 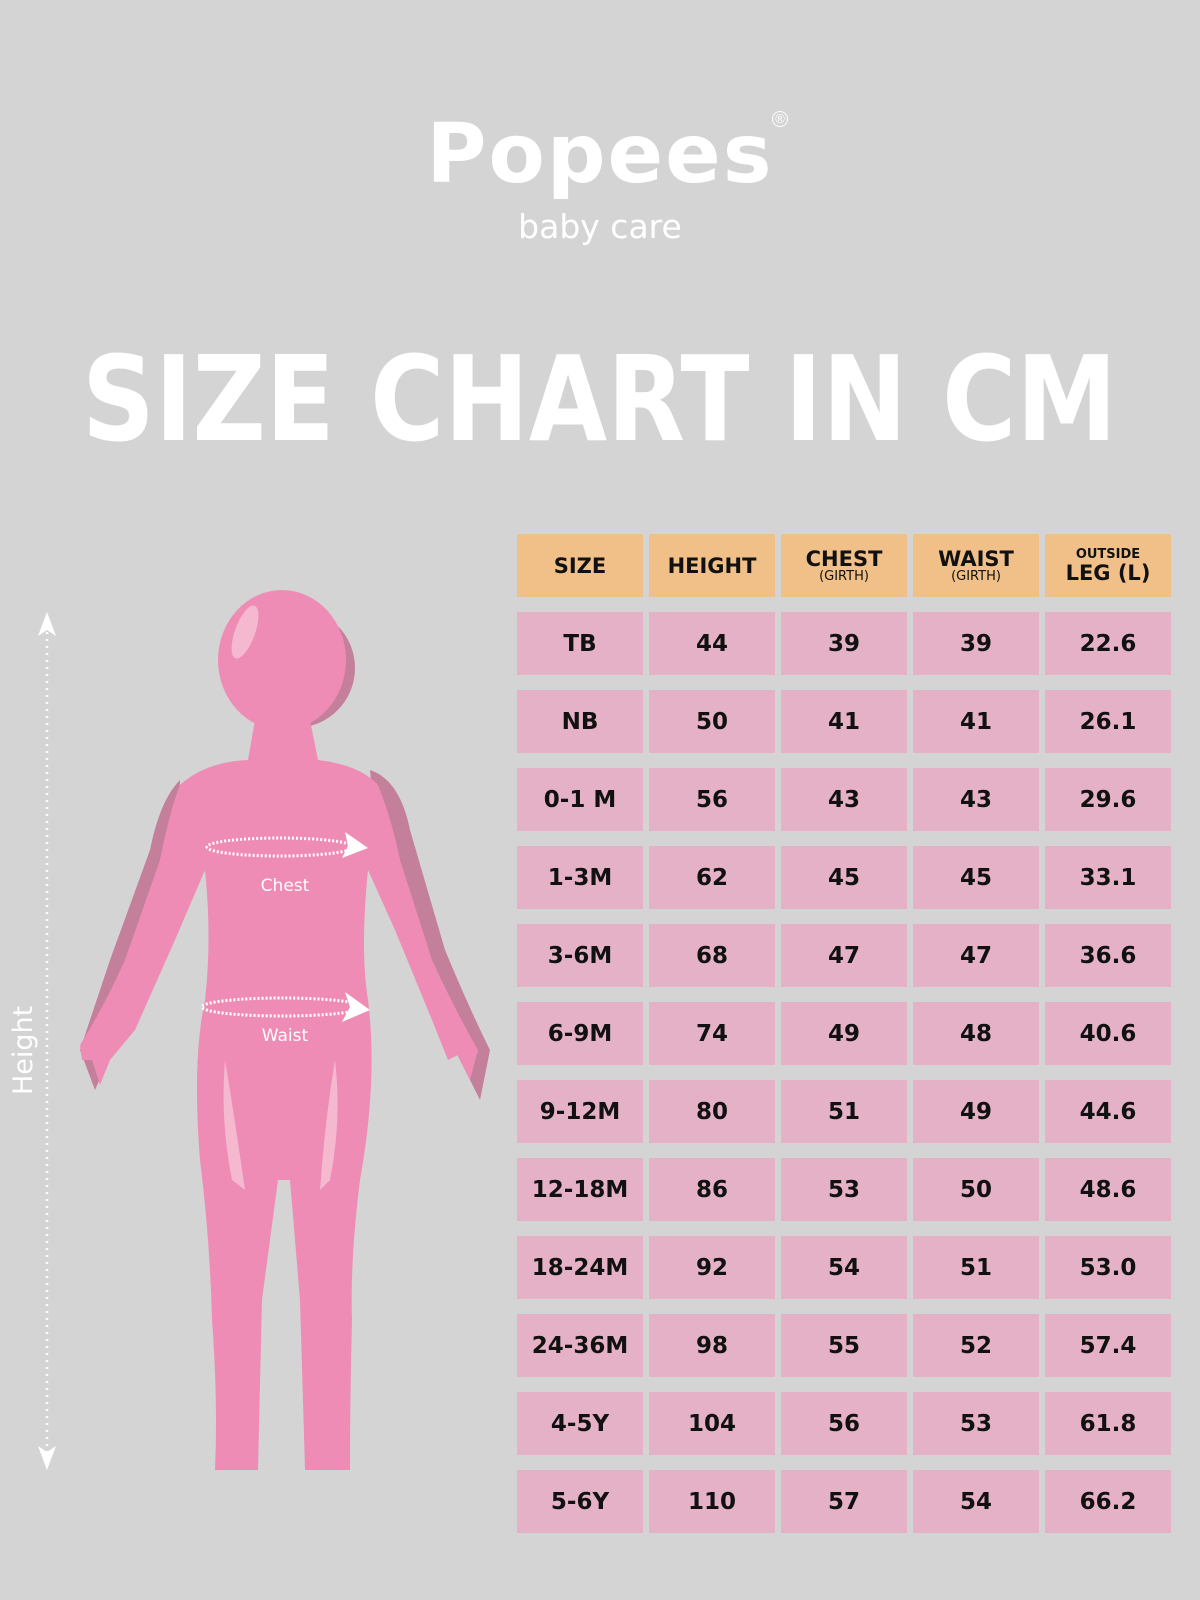 What do you see at coordinates (712, 643) in the screenshot?
I see `table-cell: 44` at bounding box center [712, 643].